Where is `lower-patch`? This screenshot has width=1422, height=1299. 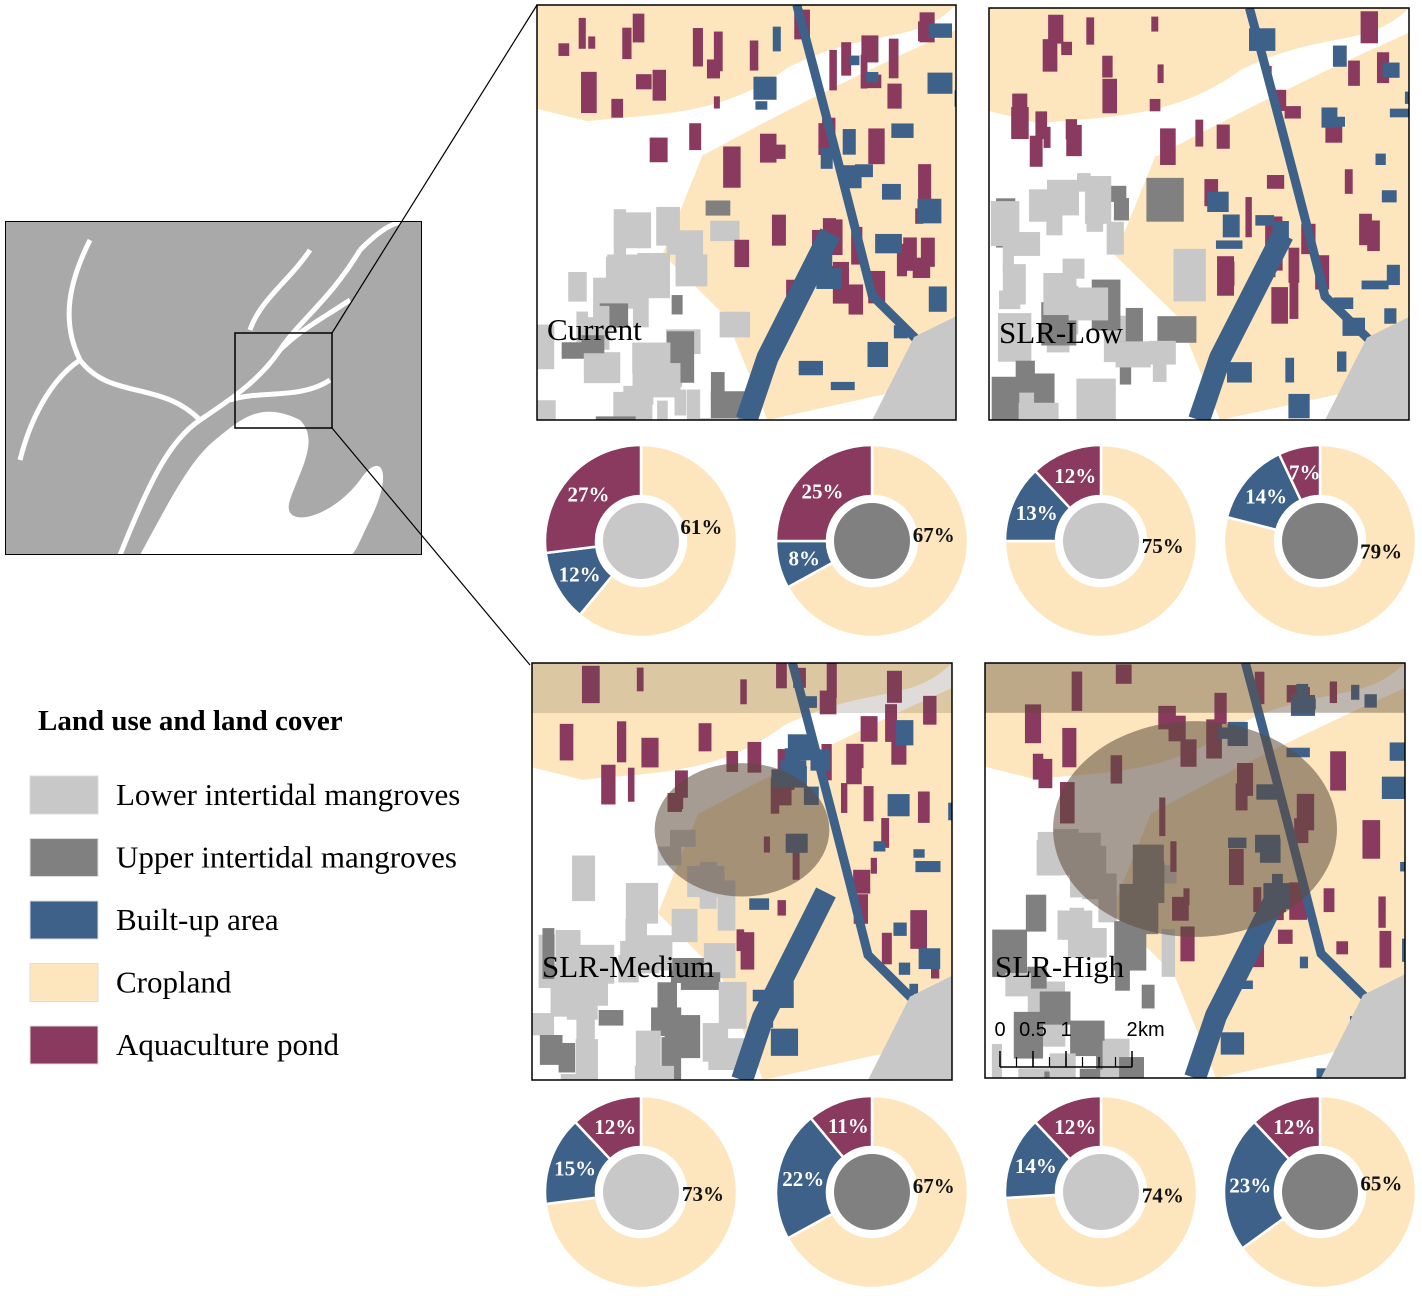
lower-patch is located at coordinates (1363, 1026).